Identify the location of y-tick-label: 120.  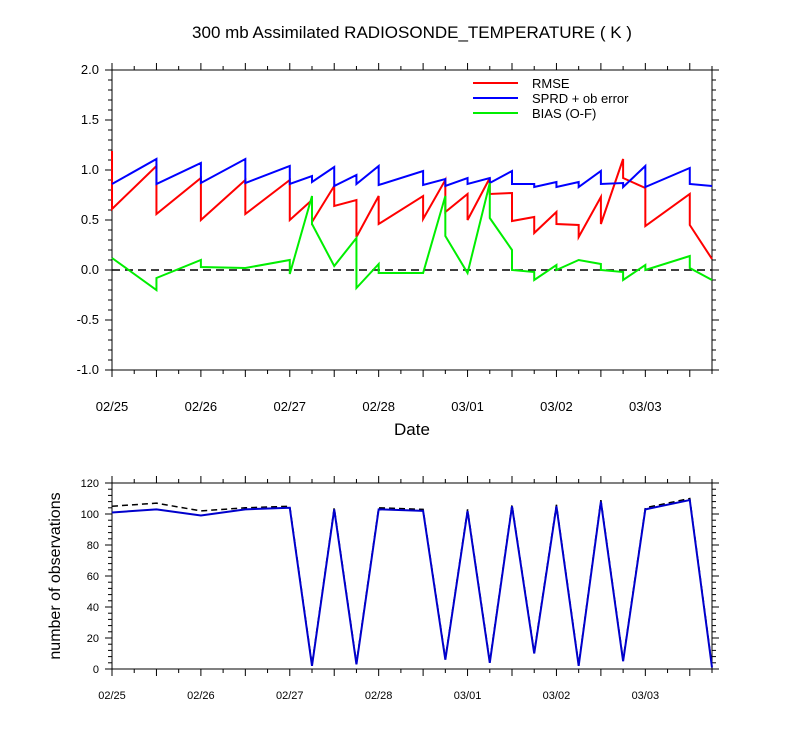
(90, 484).